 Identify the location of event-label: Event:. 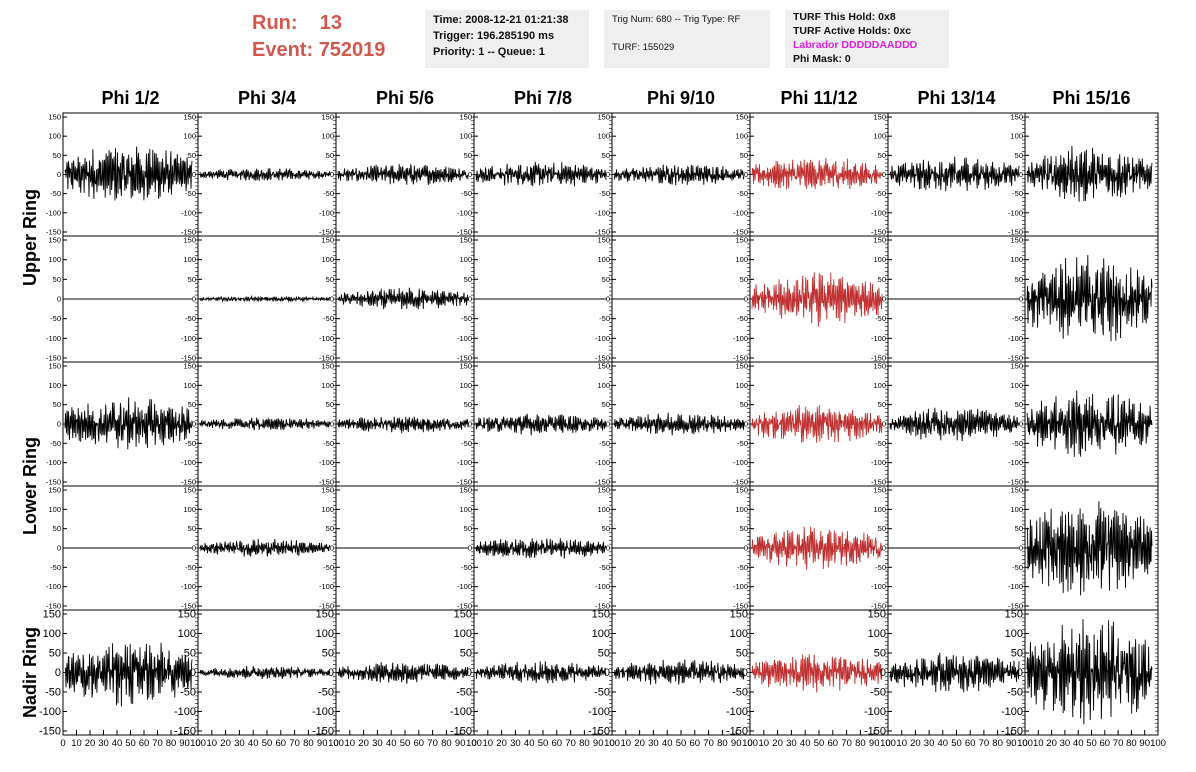
(283, 50).